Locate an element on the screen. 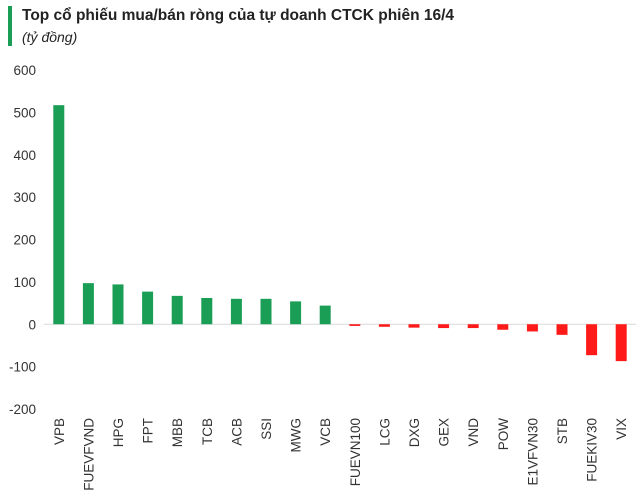 The height and width of the screenshot is (492, 640). y-tick-label: 400 is located at coordinates (24, 155).